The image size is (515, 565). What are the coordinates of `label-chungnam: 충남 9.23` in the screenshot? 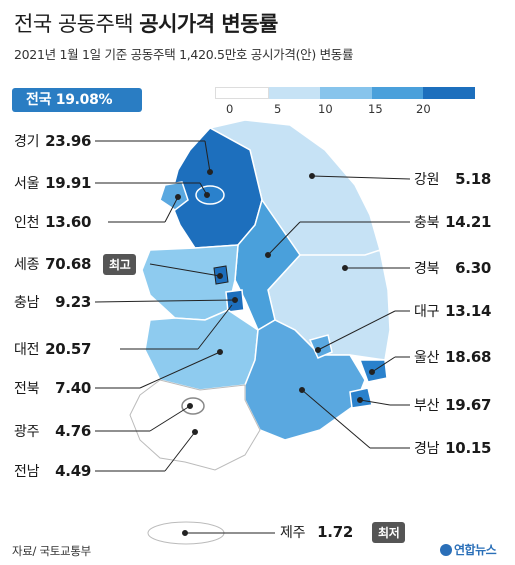 It's located at (52, 302).